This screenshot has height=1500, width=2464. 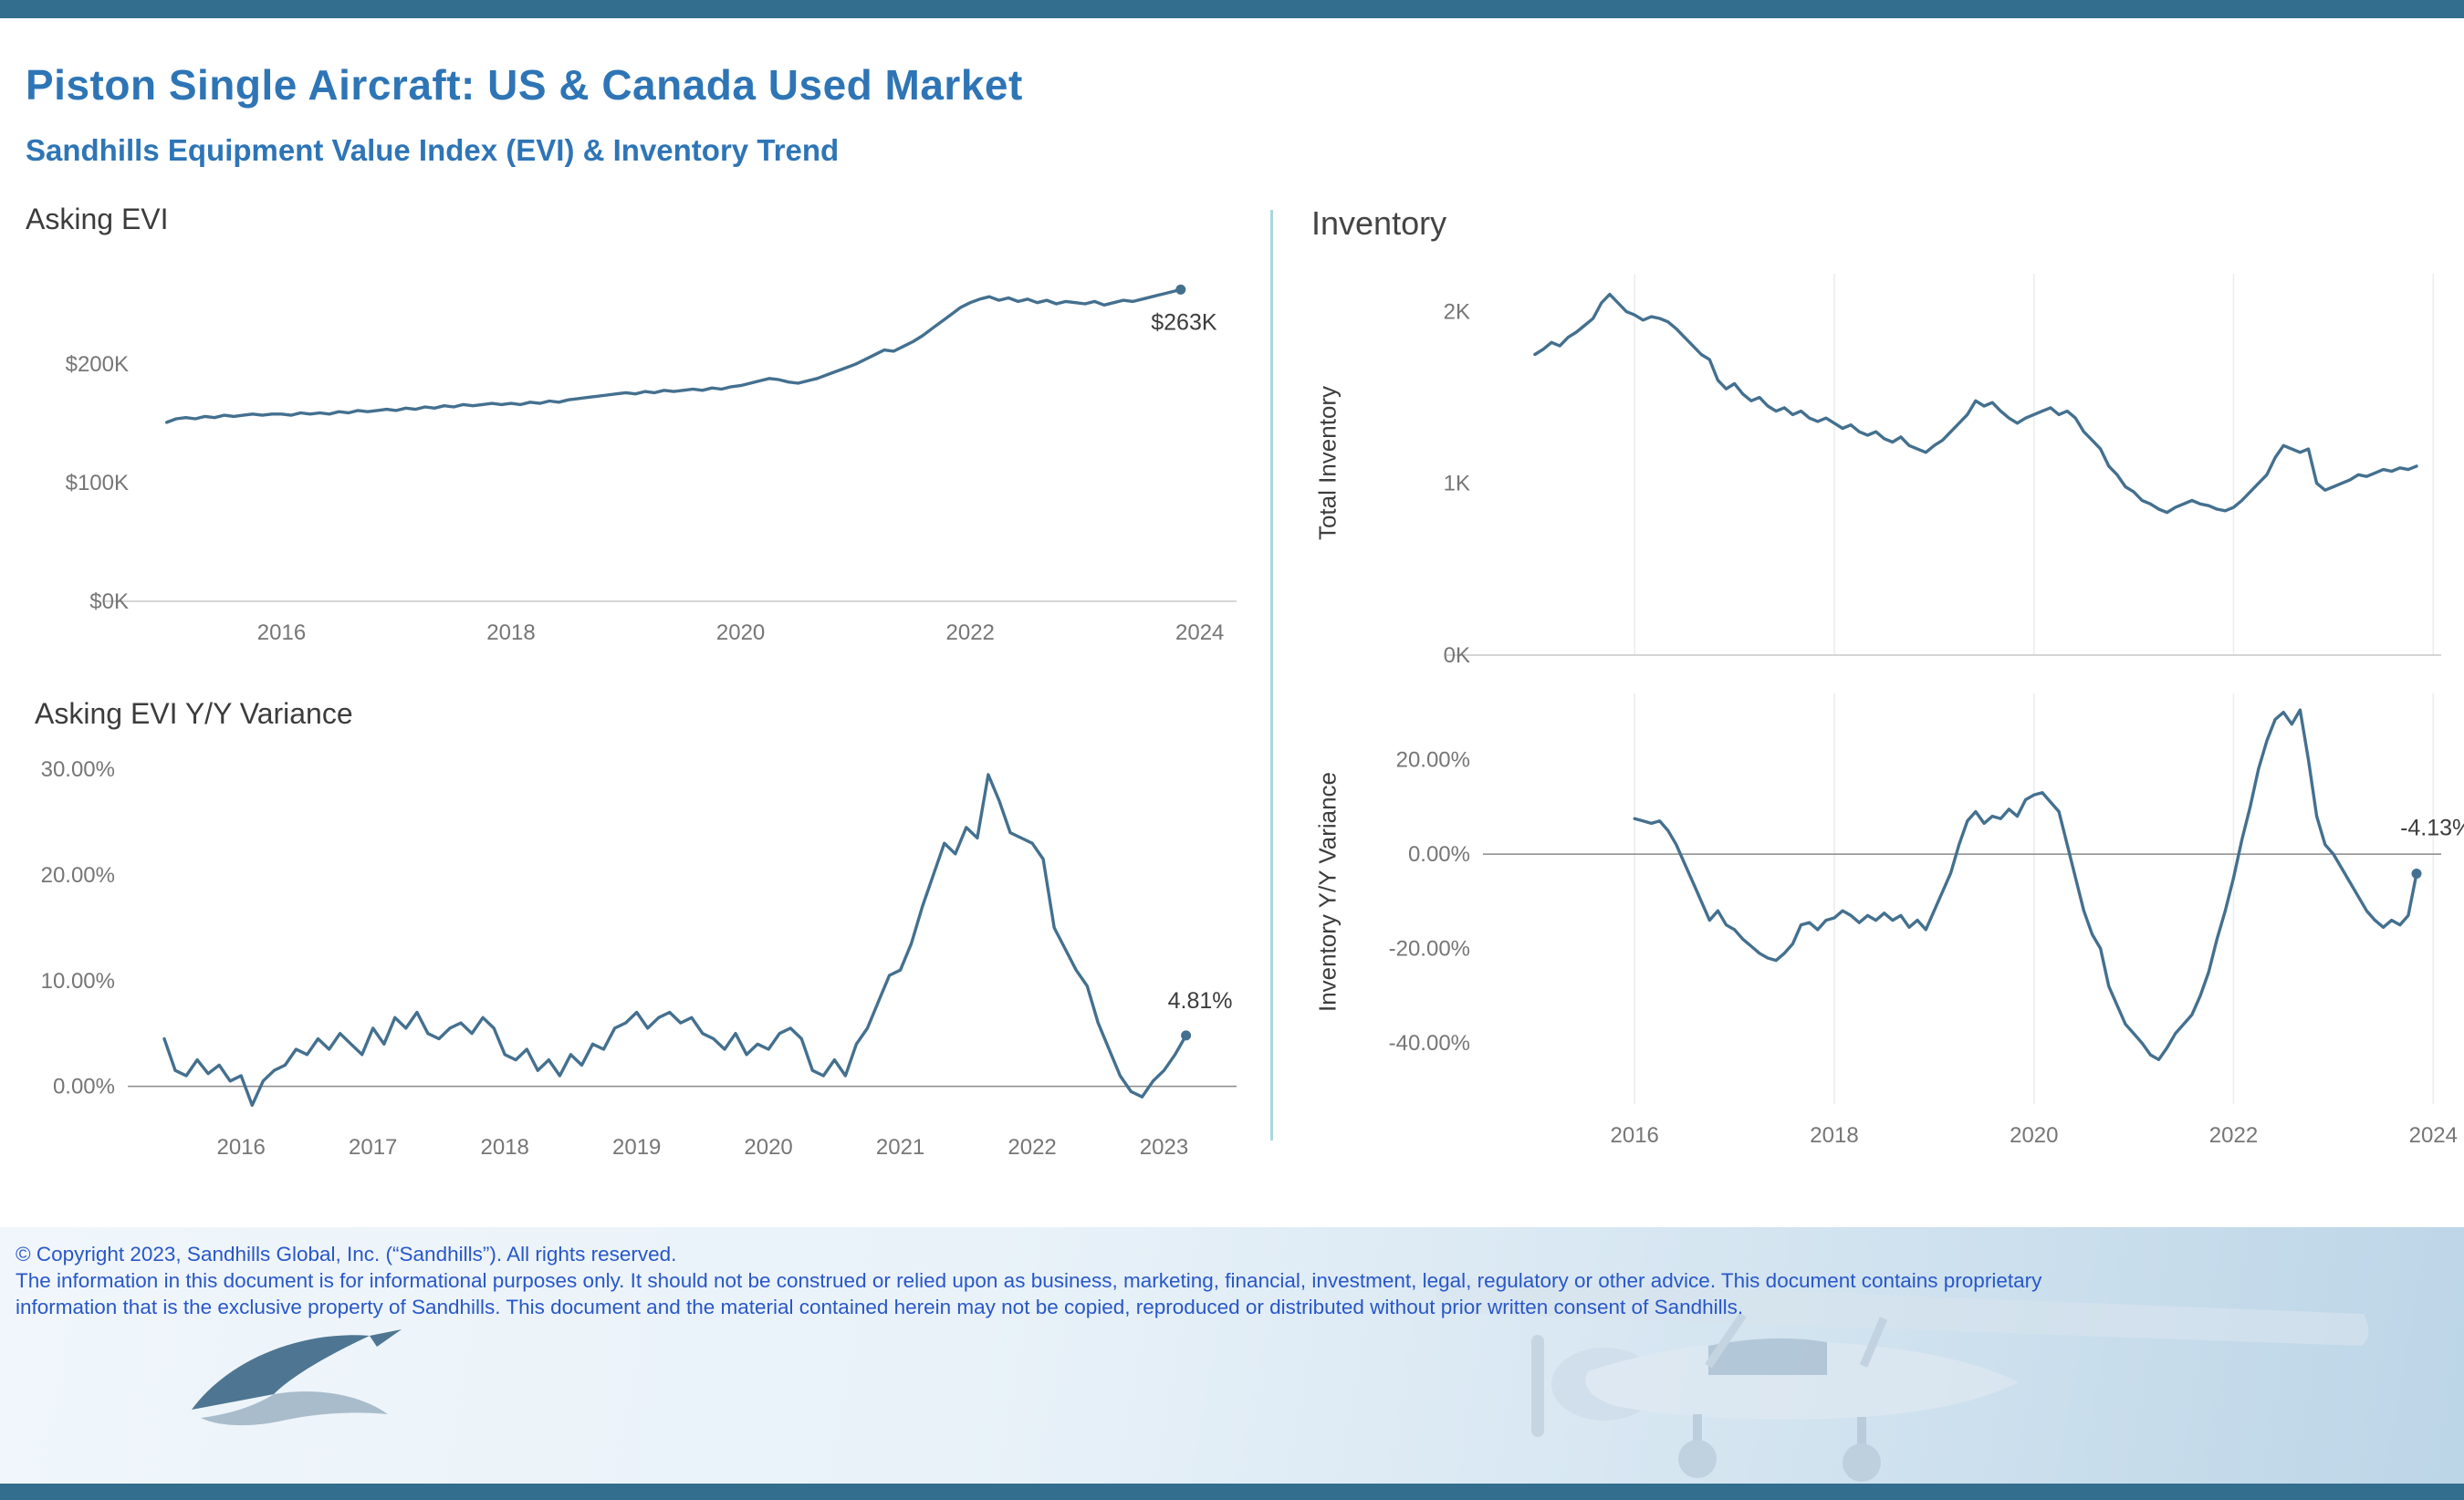 I want to click on bottom-accent-bar, so click(x=1232, y=1492).